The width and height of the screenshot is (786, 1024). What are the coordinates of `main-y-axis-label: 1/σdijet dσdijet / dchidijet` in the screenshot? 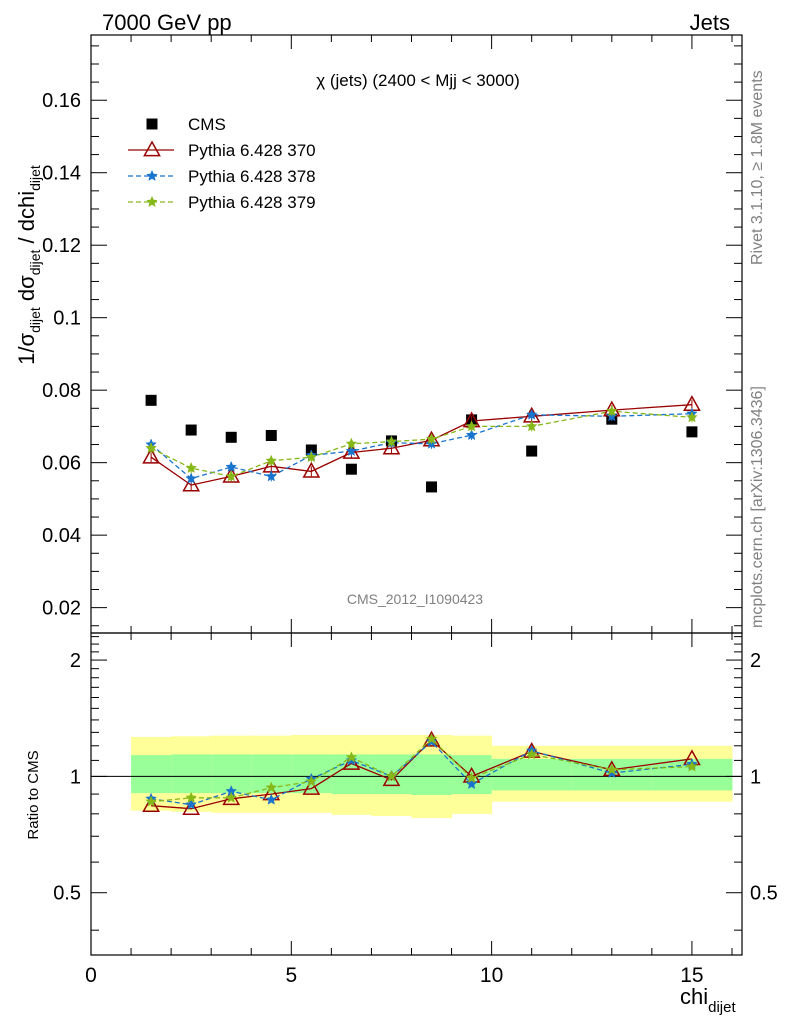 It's located at (28, 265).